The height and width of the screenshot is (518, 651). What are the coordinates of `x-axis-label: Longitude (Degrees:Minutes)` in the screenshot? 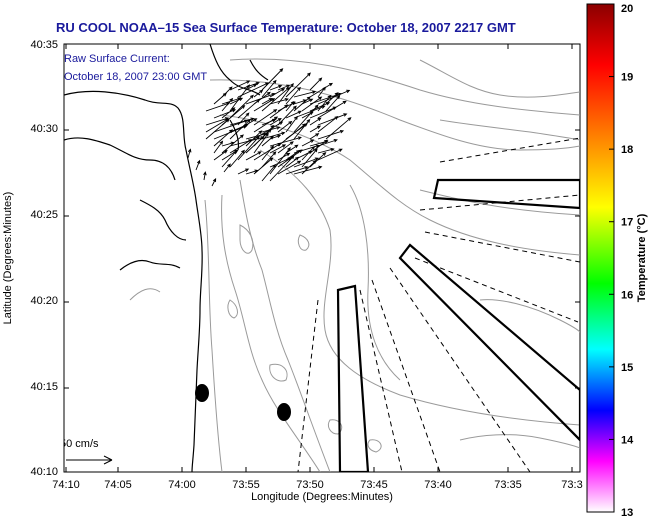 It's located at (322, 497).